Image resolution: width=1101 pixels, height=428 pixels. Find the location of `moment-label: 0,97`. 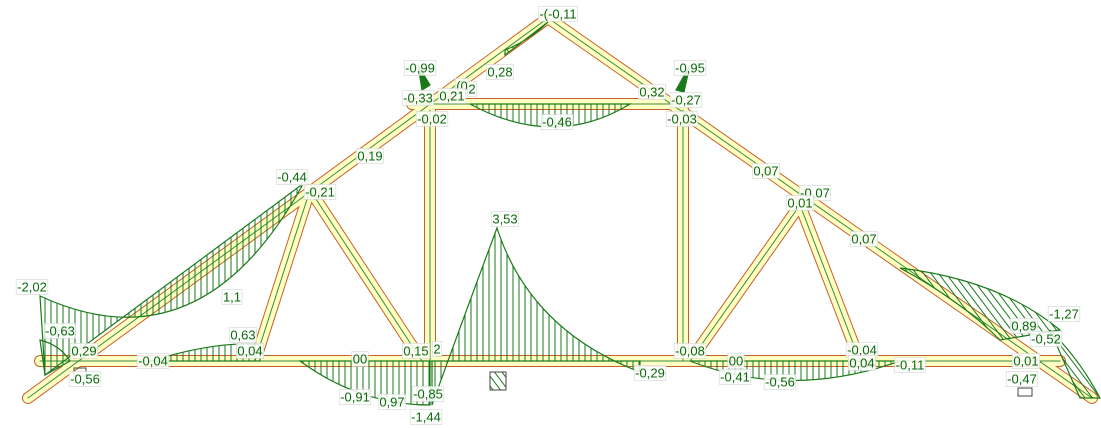

moment-label: 0,97 is located at coordinates (391, 401).